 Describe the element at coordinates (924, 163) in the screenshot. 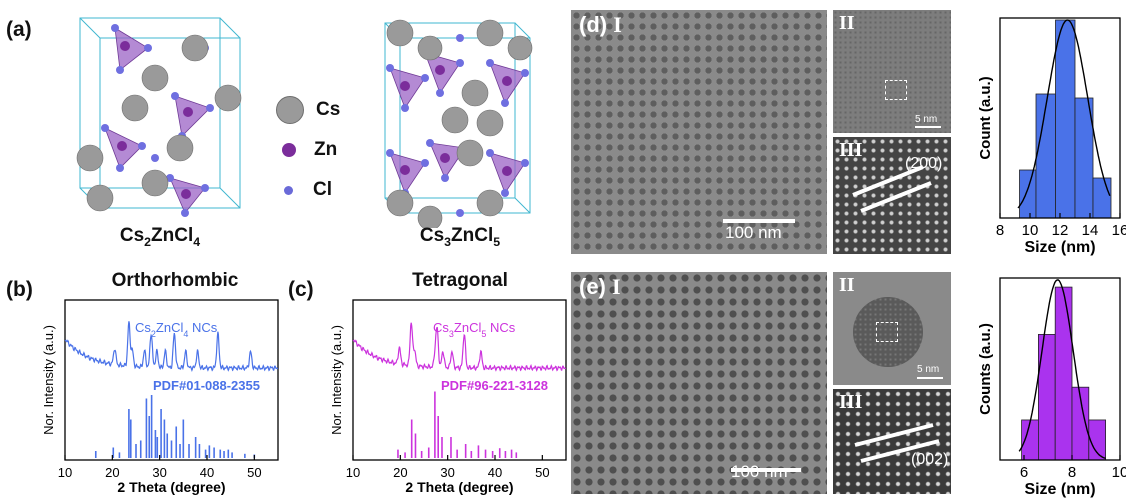

I see `plane-label-d: (200)` at that location.